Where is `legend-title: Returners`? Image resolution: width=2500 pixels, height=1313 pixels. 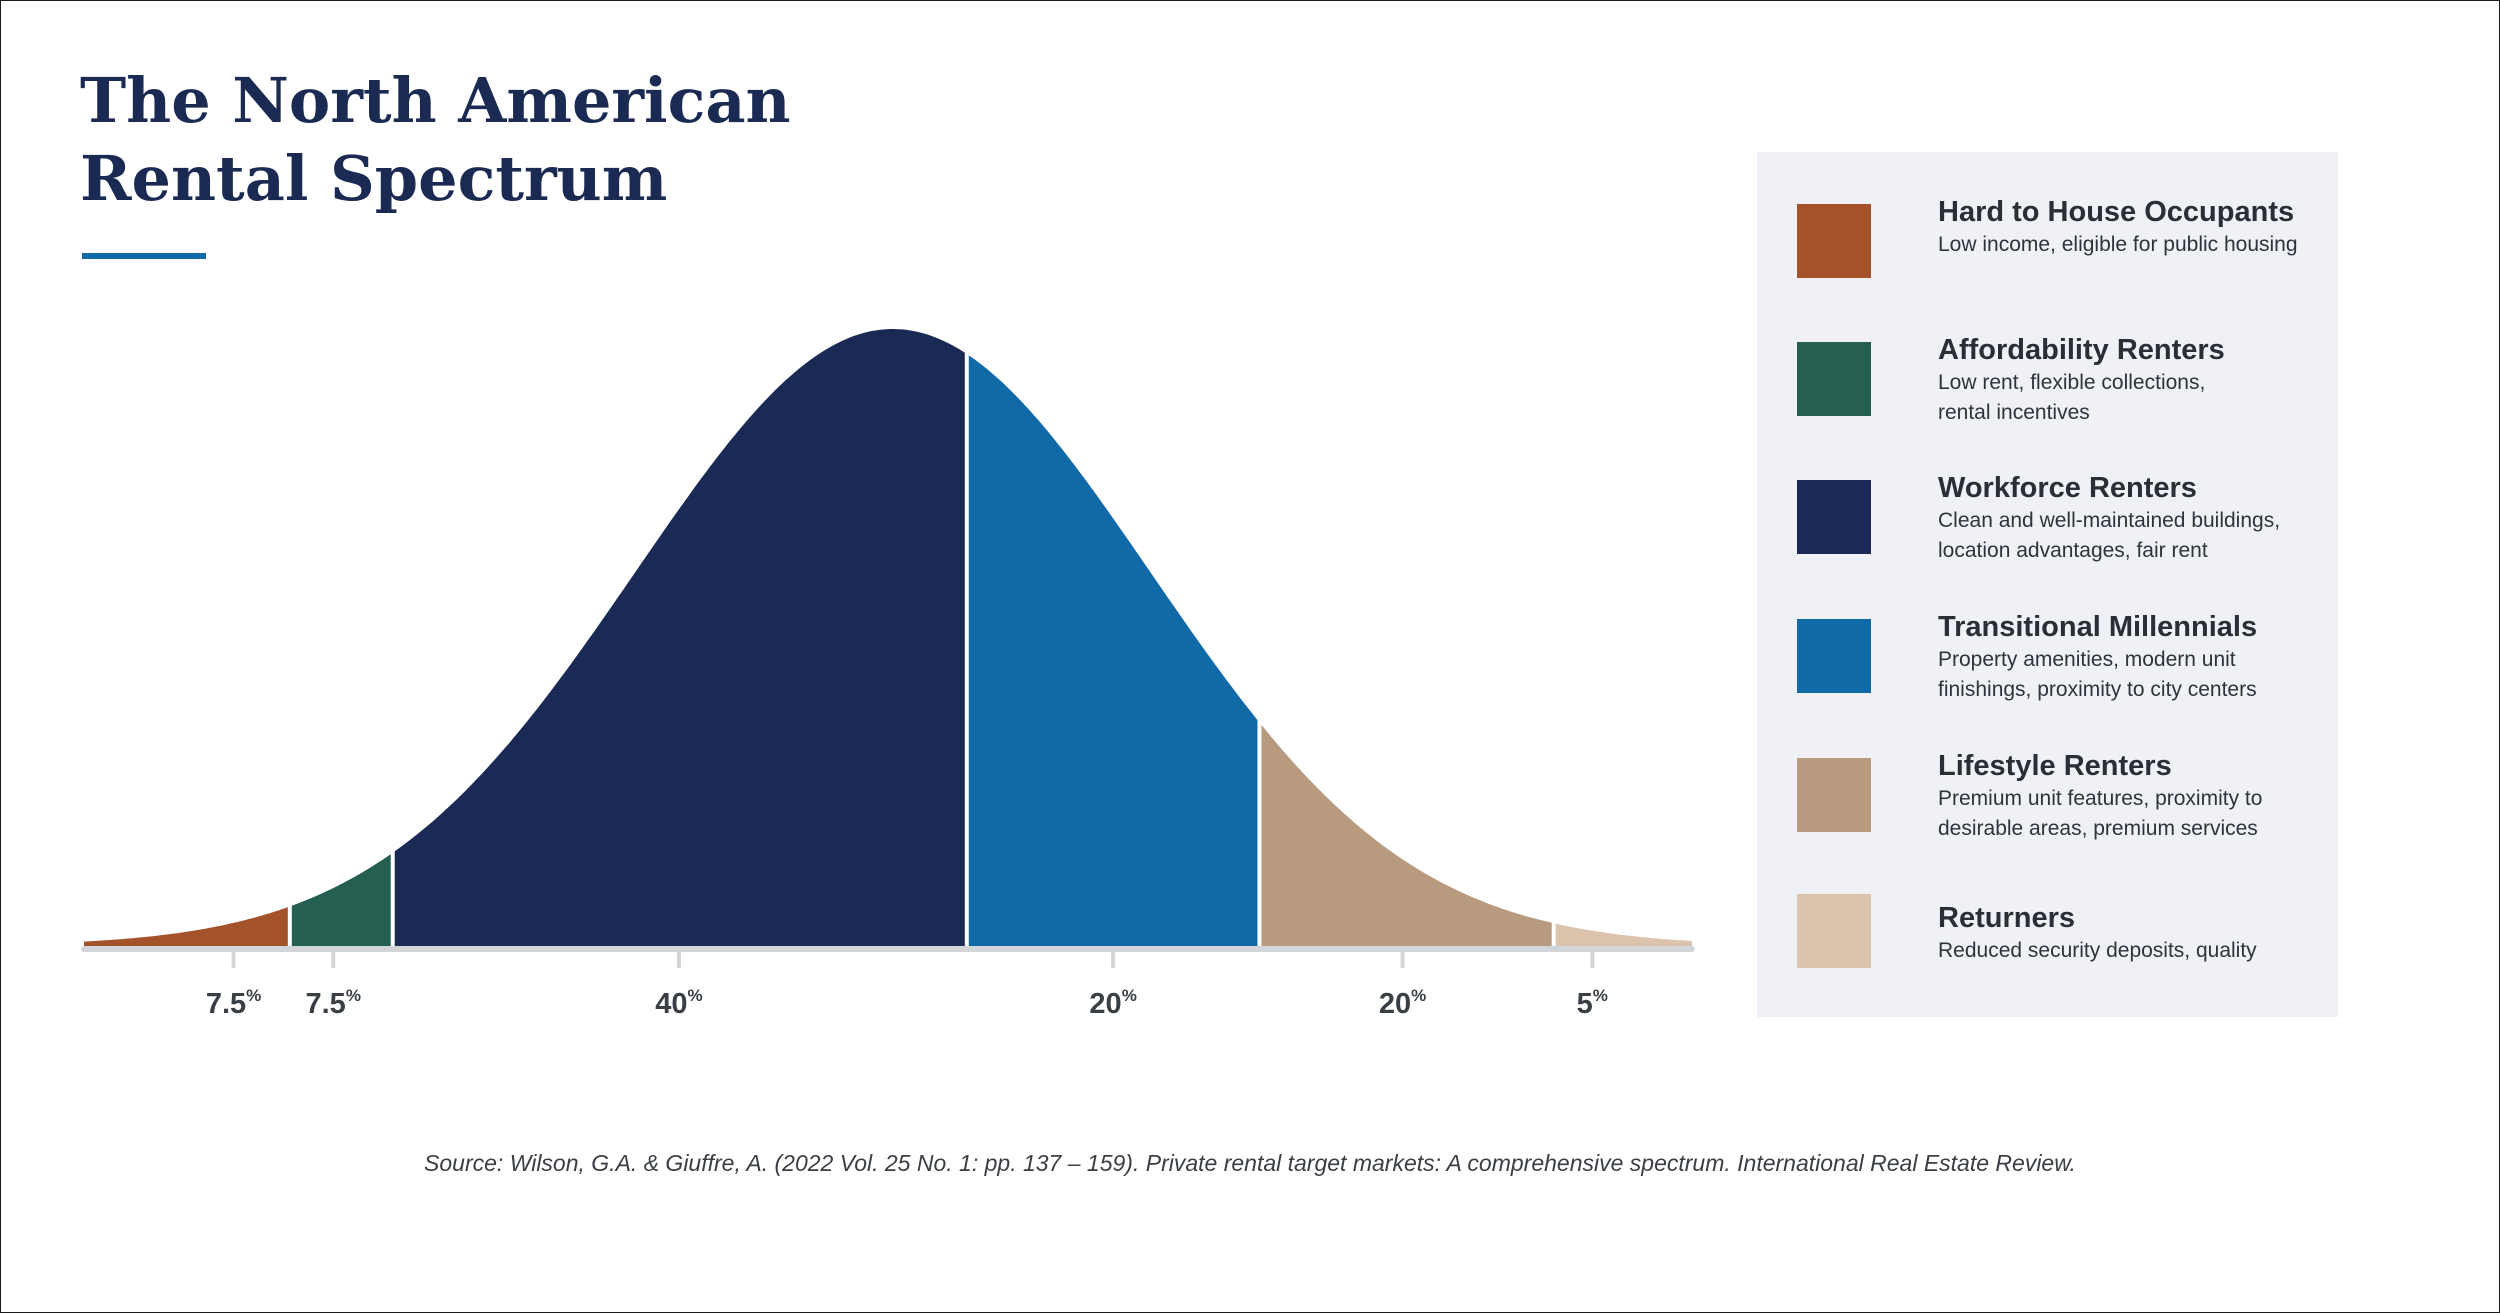 legend-title: Returners is located at coordinates (2006, 918).